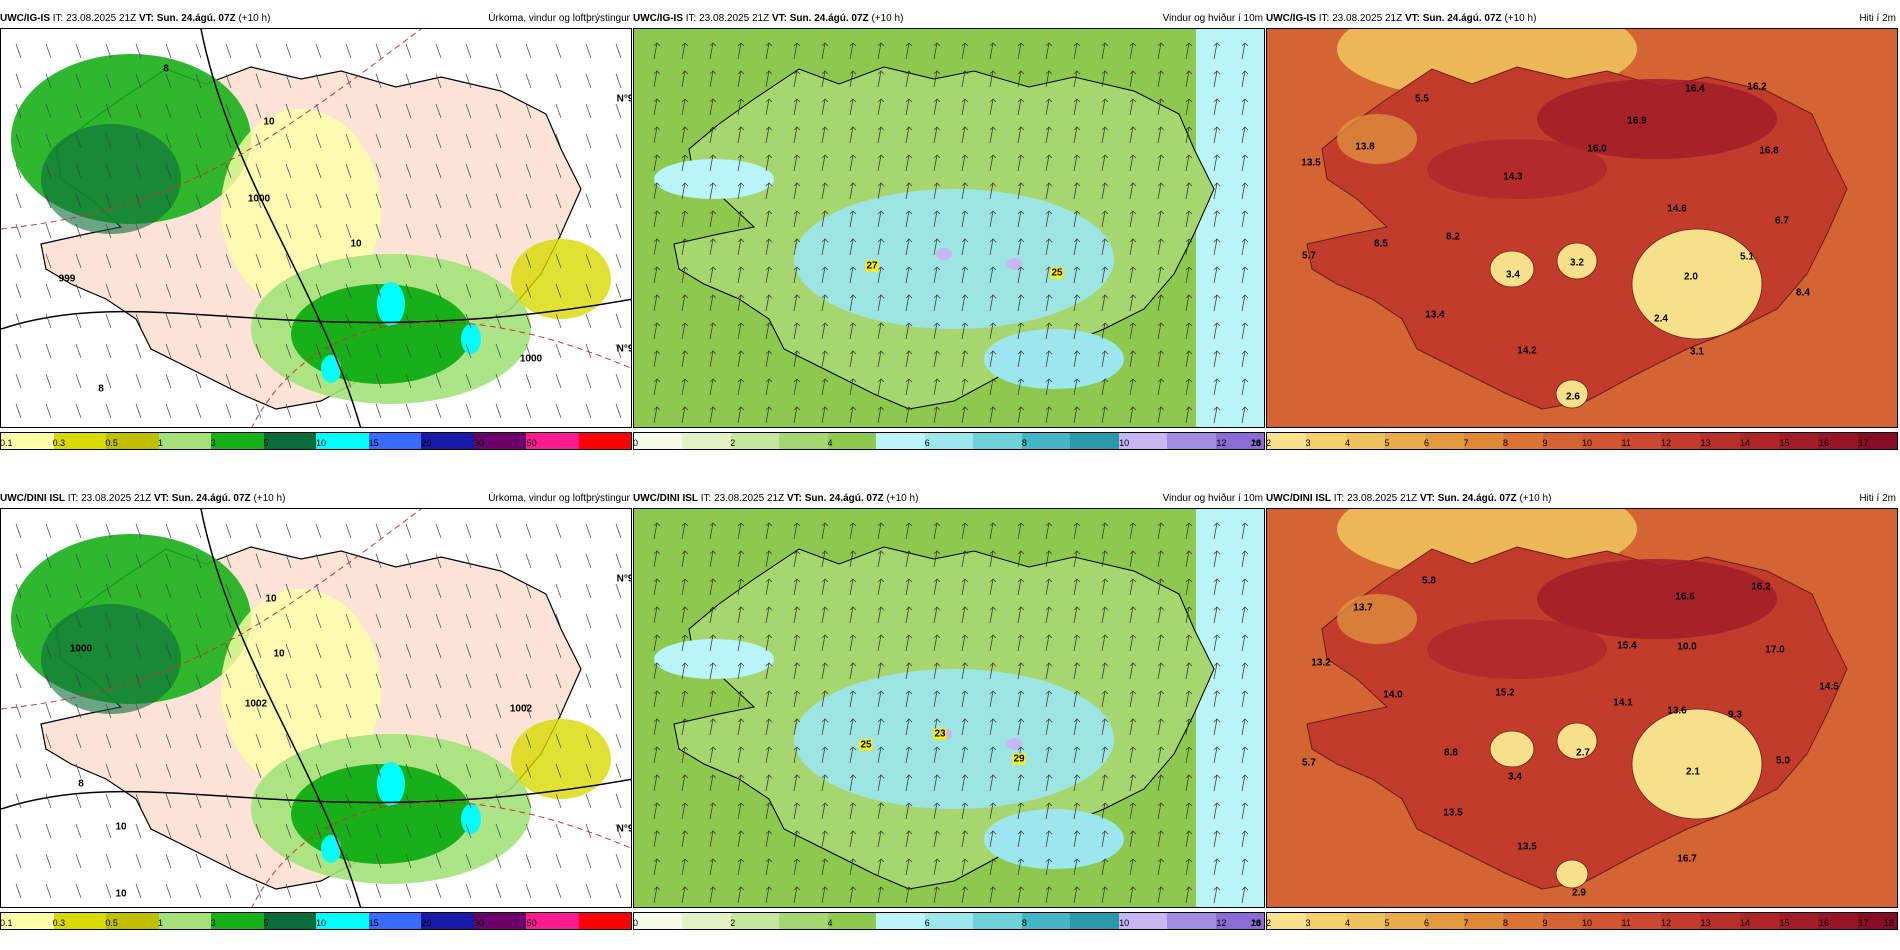  Describe the element at coordinates (1429, 581) in the screenshot. I see `map-value-label: 5.8` at that location.